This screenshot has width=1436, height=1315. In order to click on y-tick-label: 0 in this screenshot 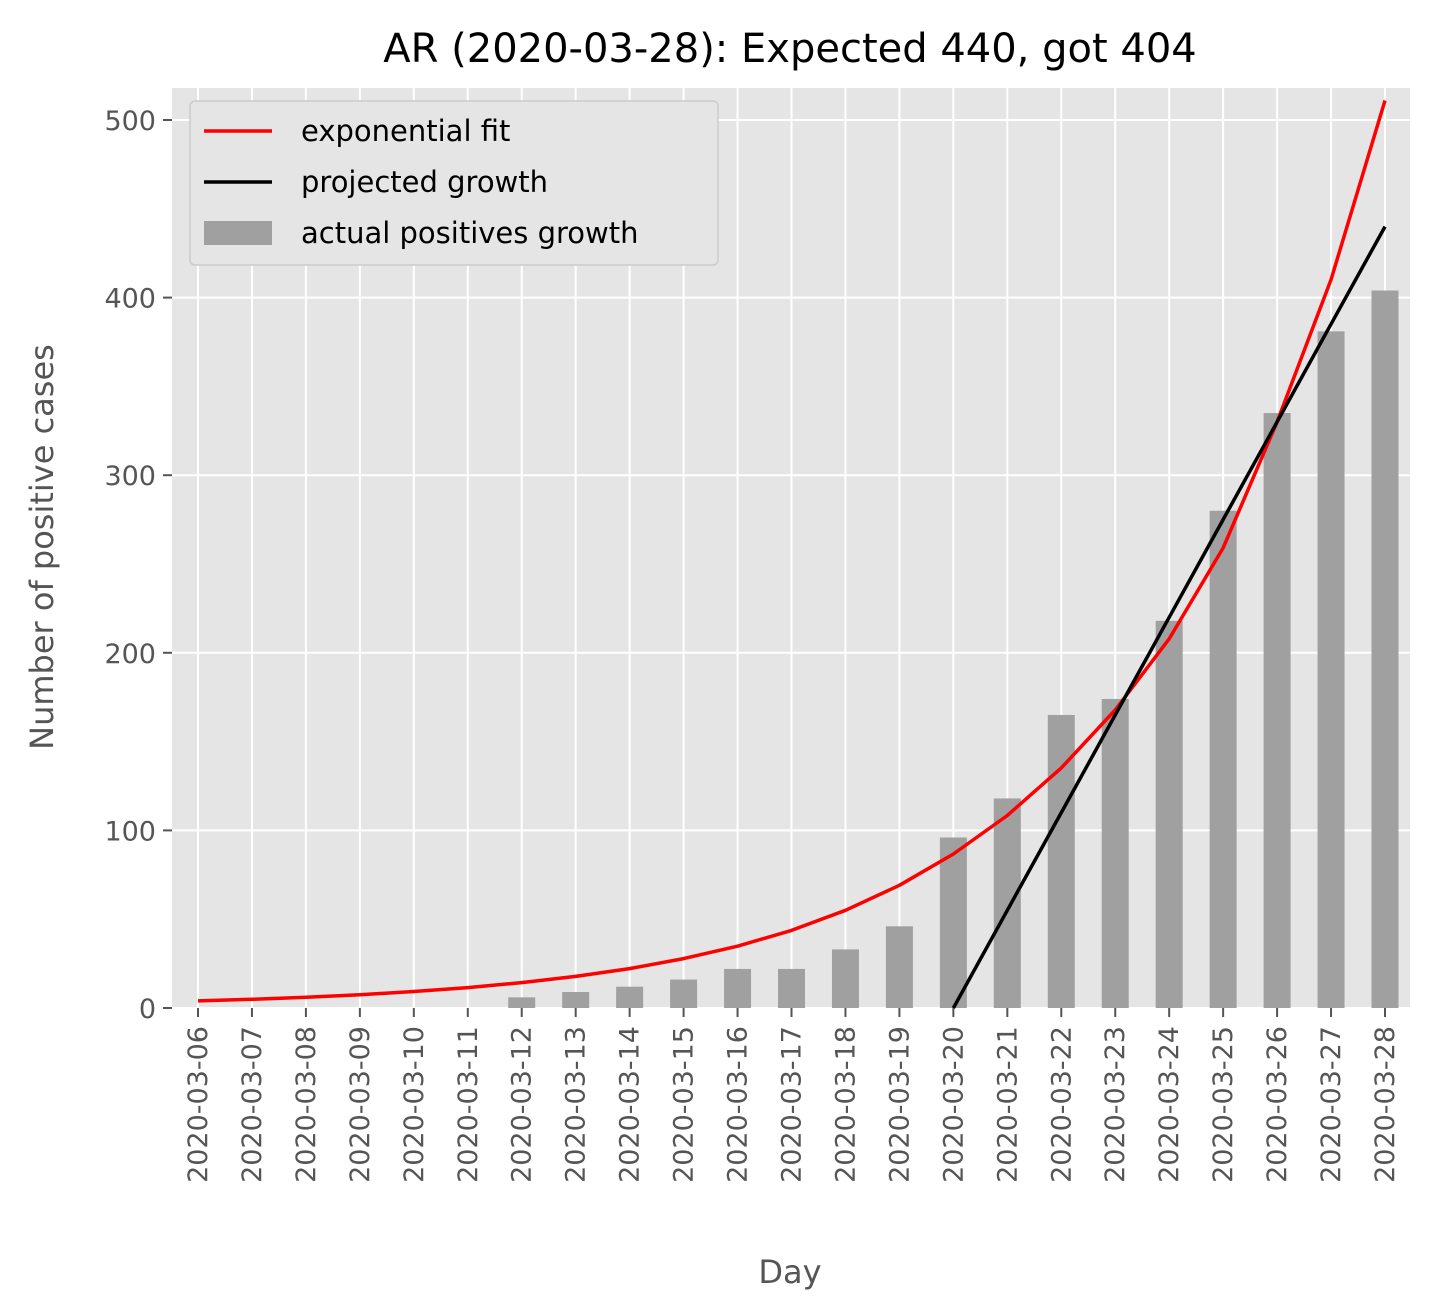, I will do `click(147, 1009)`.